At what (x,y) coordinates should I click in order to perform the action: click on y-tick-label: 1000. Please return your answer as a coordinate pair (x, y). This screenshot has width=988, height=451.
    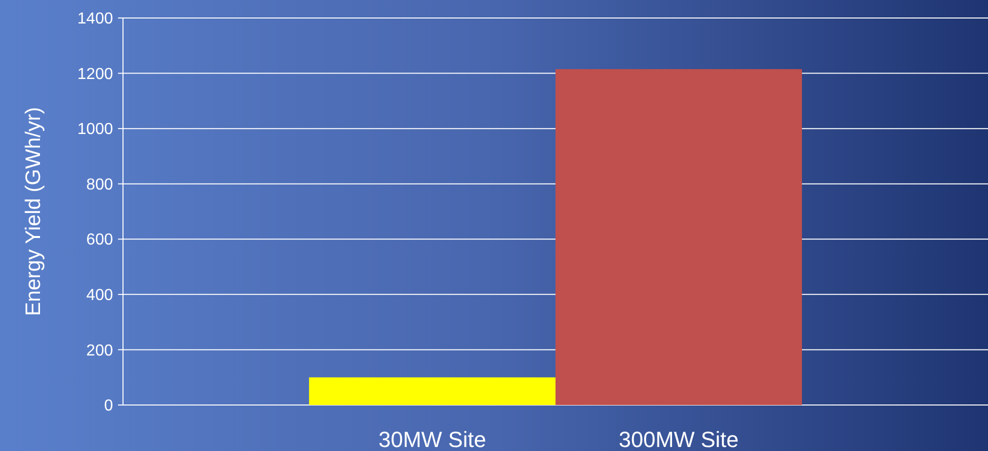
    Looking at the image, I should click on (95, 129).